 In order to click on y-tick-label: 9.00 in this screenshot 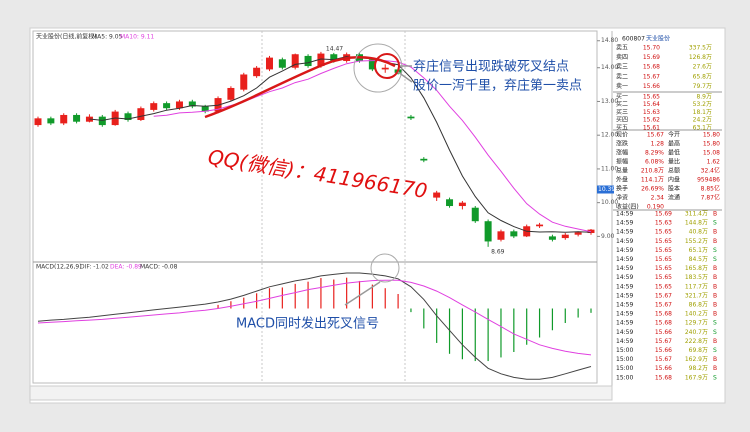, I will do `click(608, 236)`.